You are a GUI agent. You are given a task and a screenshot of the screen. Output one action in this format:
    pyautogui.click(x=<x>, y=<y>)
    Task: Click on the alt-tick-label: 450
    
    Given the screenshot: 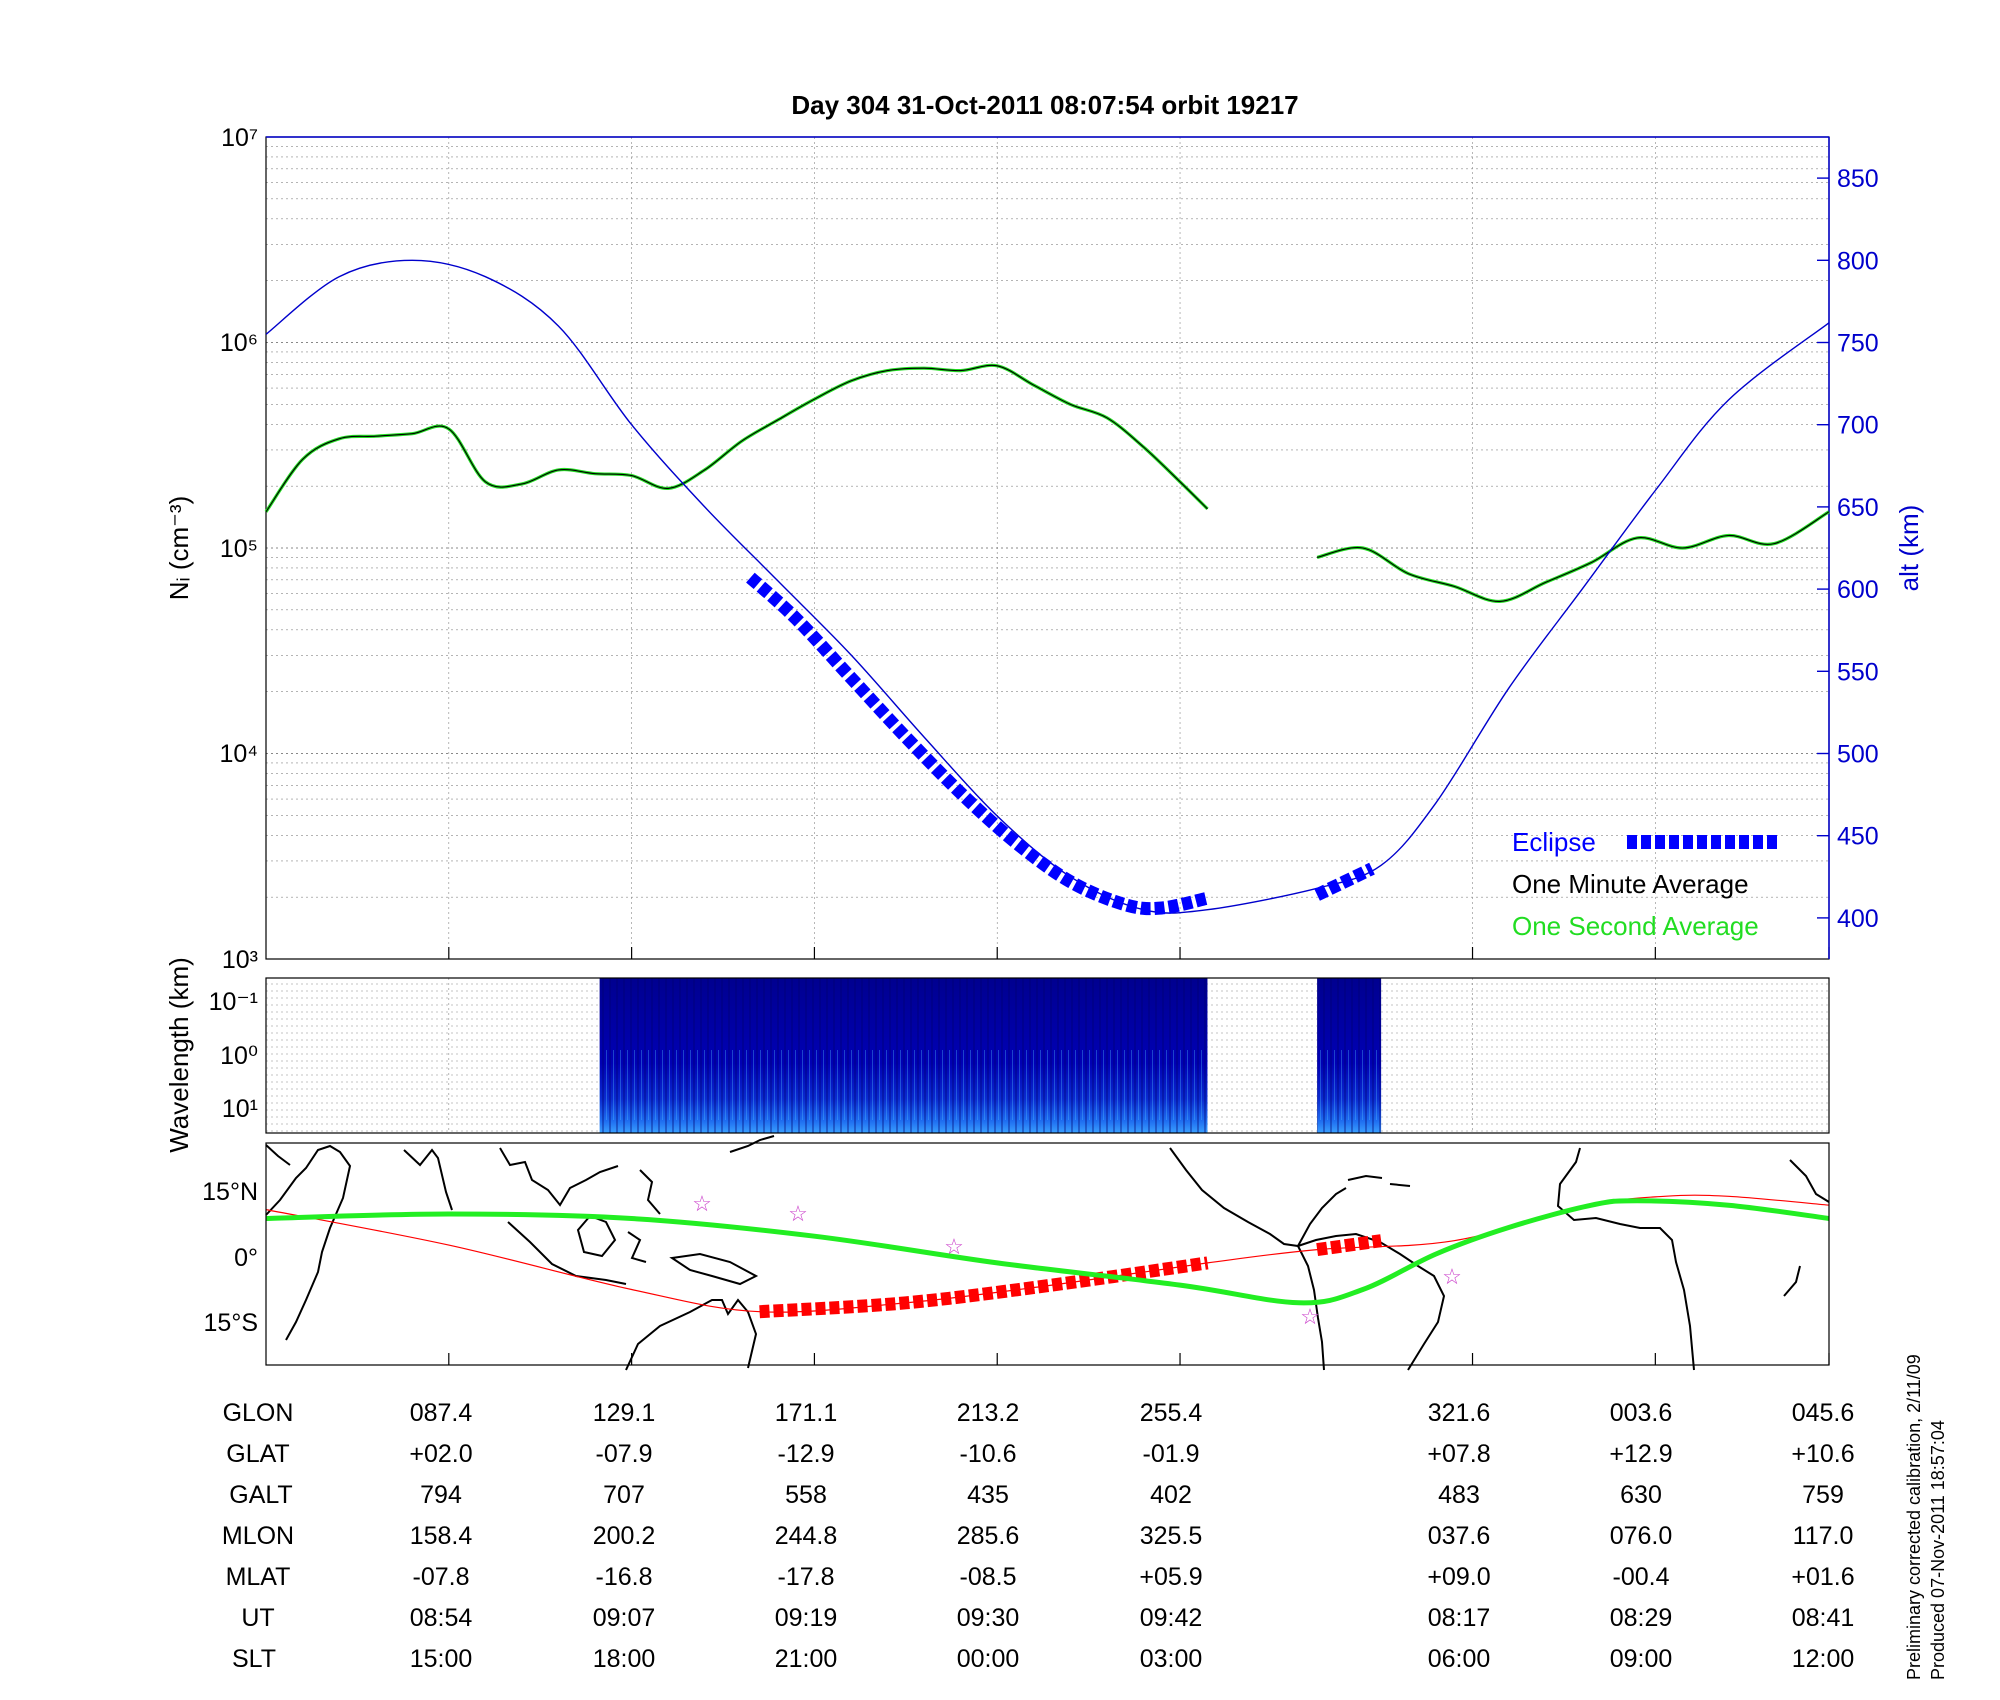 What is the action you would take?
    pyautogui.click(x=1858, y=837)
    